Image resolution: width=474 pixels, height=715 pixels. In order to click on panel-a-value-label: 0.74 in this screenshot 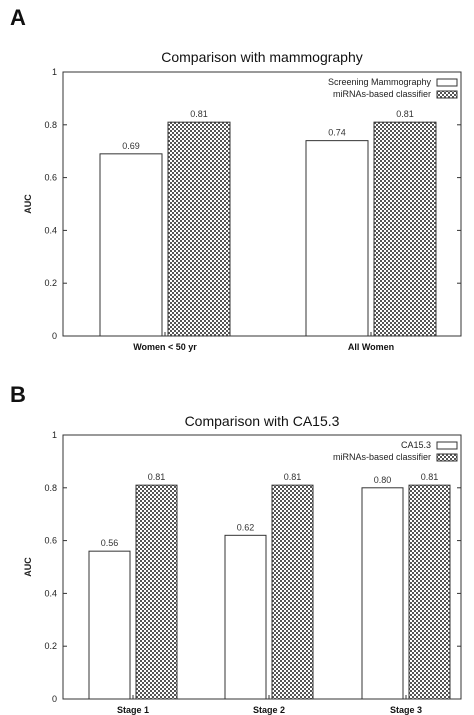, I will do `click(337, 133)`.